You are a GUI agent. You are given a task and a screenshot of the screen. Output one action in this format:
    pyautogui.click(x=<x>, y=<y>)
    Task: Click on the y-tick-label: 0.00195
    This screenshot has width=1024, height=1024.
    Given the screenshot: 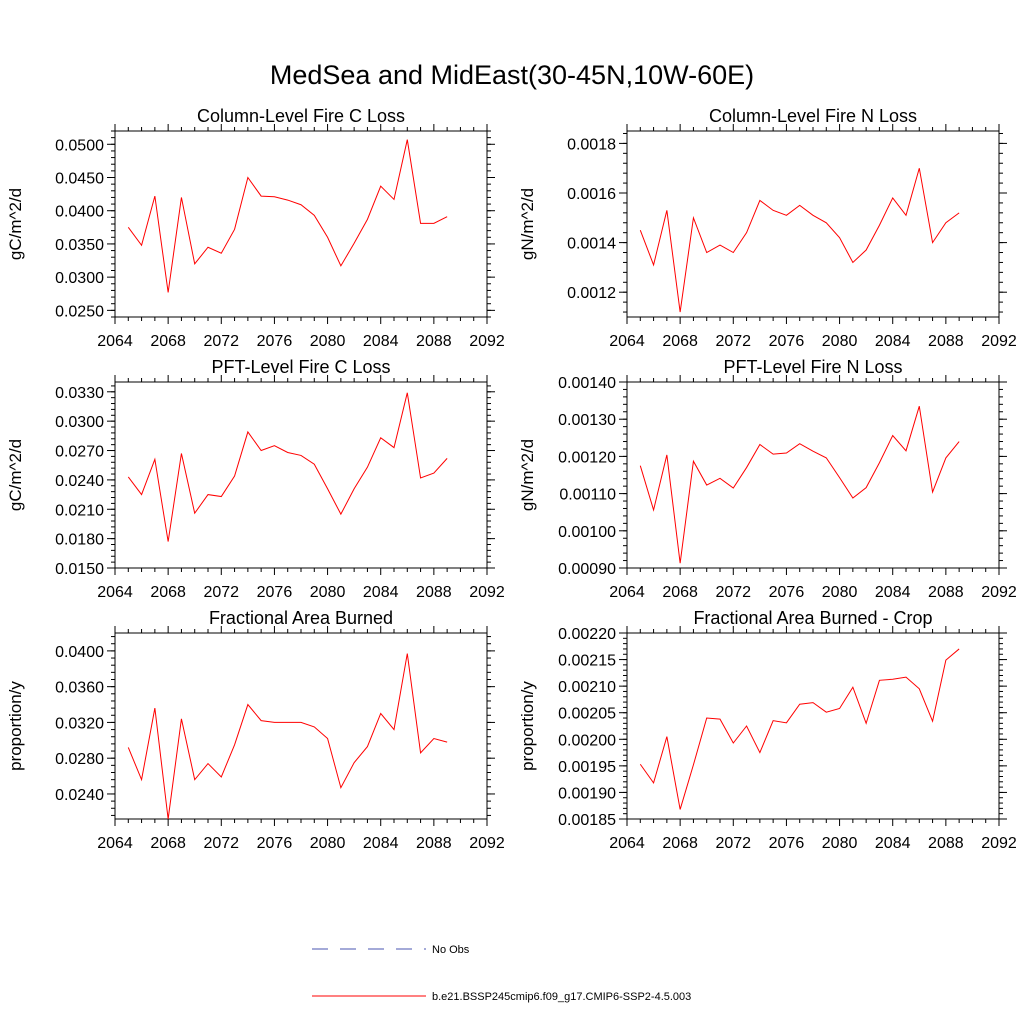 What is the action you would take?
    pyautogui.click(x=587, y=767)
    